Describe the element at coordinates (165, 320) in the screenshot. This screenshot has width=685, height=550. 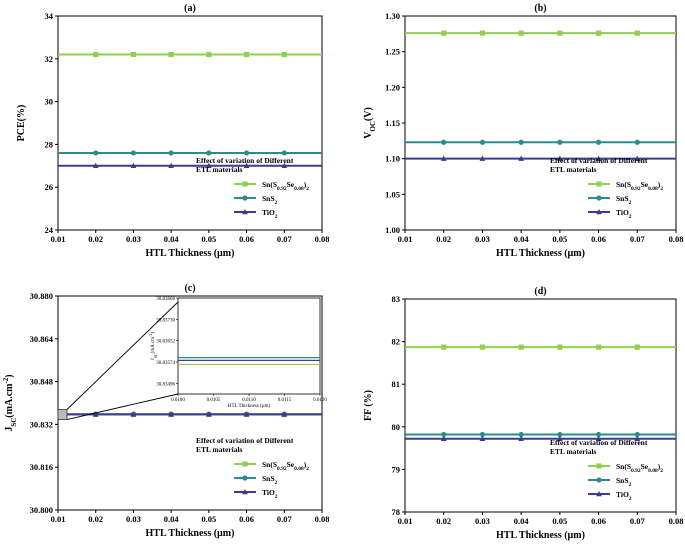
I see `inset-ytick-label: 30.83730` at that location.